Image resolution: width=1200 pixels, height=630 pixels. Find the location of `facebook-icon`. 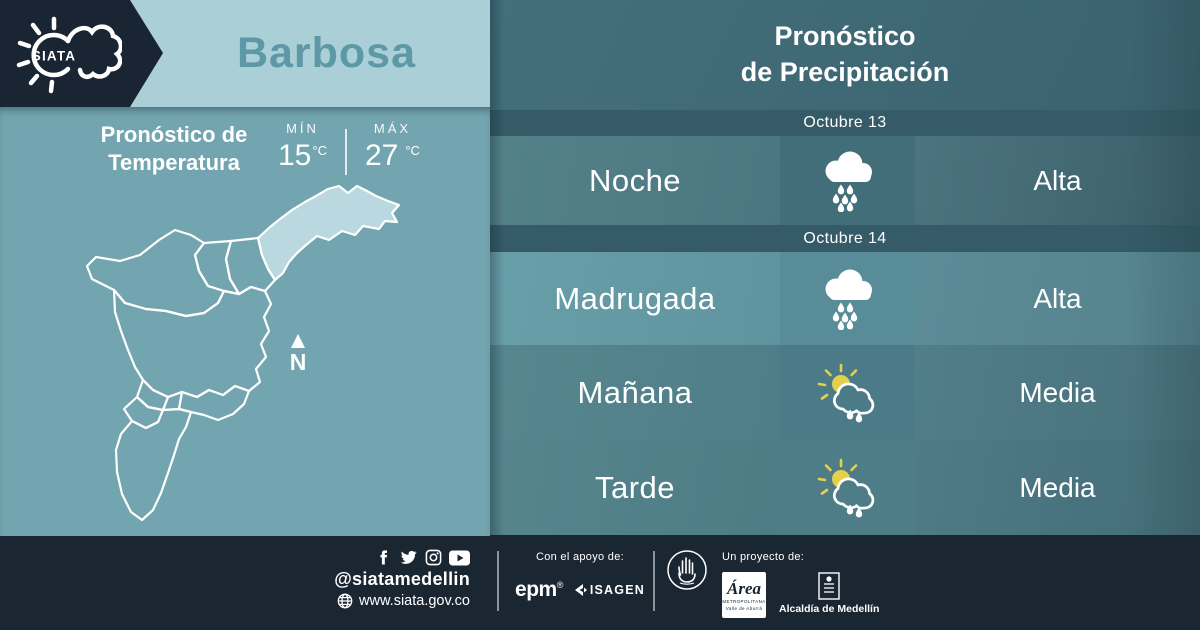

facebook-icon is located at coordinates (383, 557).